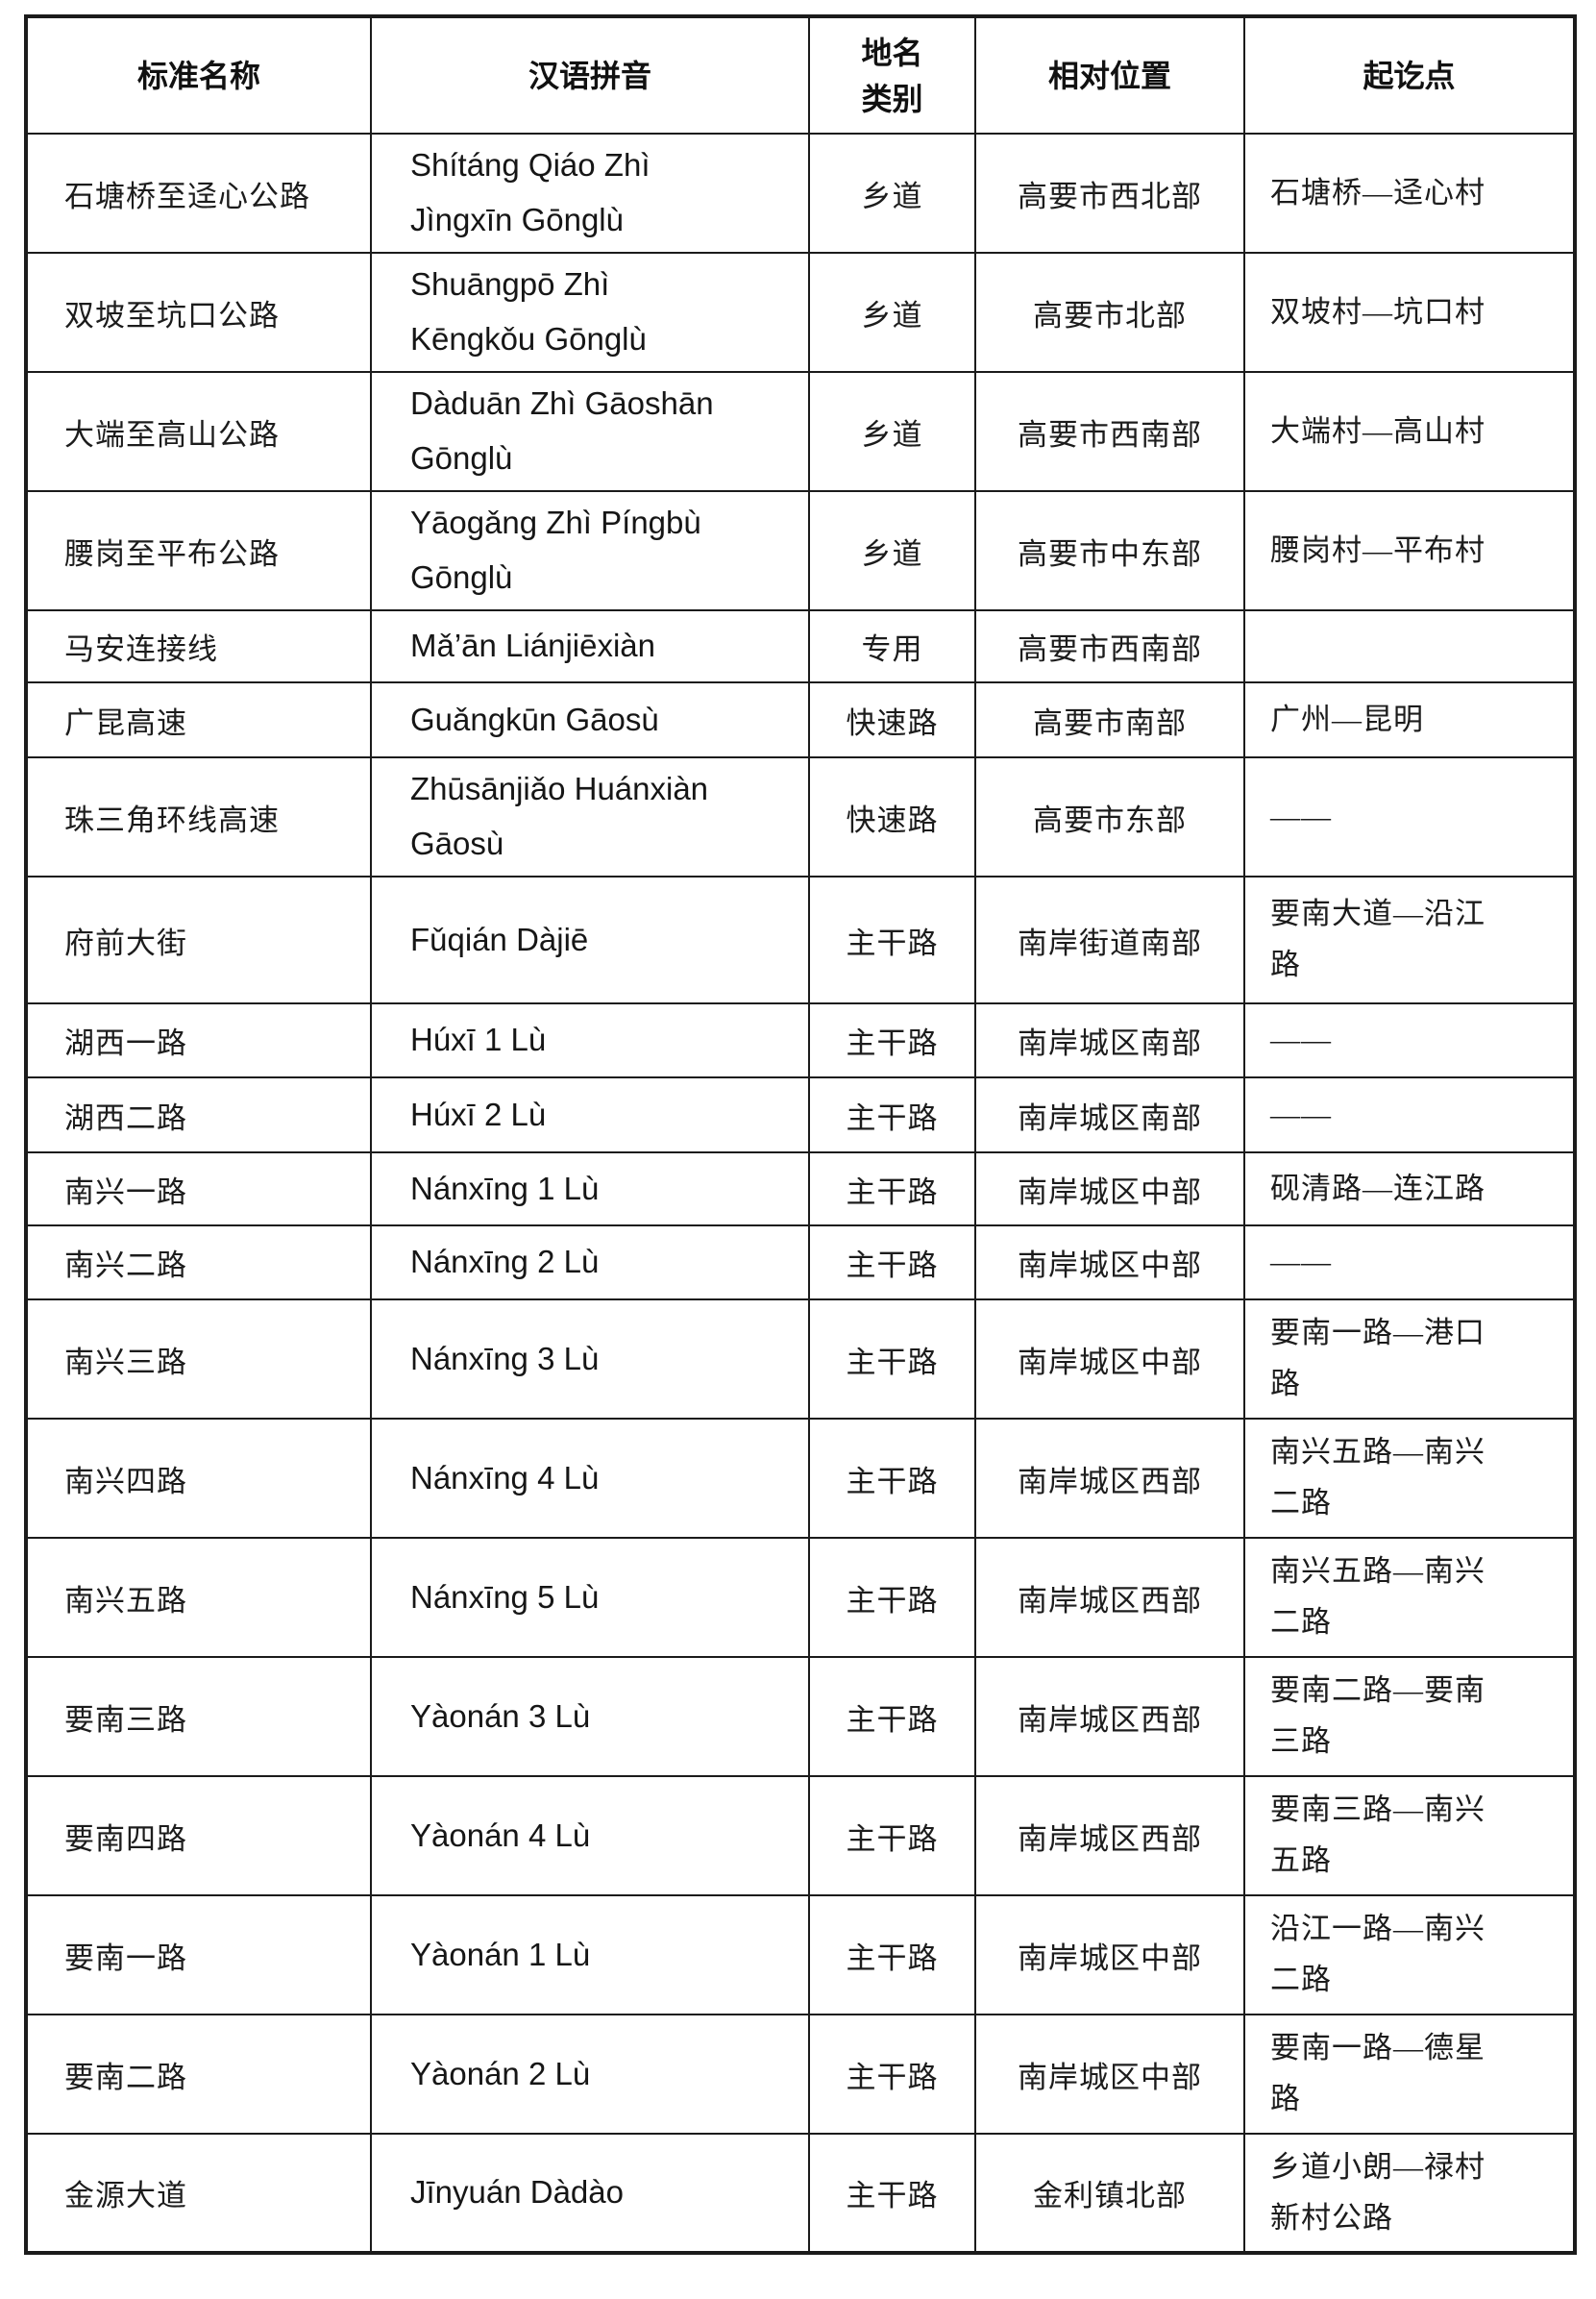  I want to click on cell-endpoints: 大端村—高山村, so click(1409, 431).